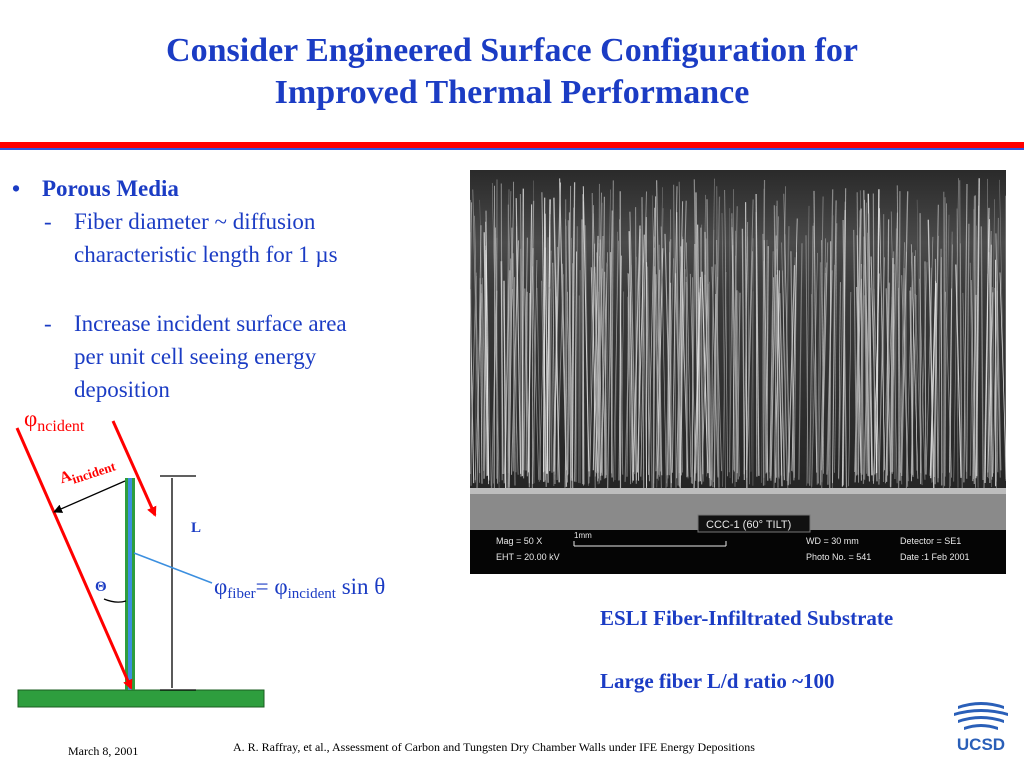  Describe the element at coordinates (512, 92) in the screenshot. I see `title-line-2: Improved Thermal Performance` at that location.